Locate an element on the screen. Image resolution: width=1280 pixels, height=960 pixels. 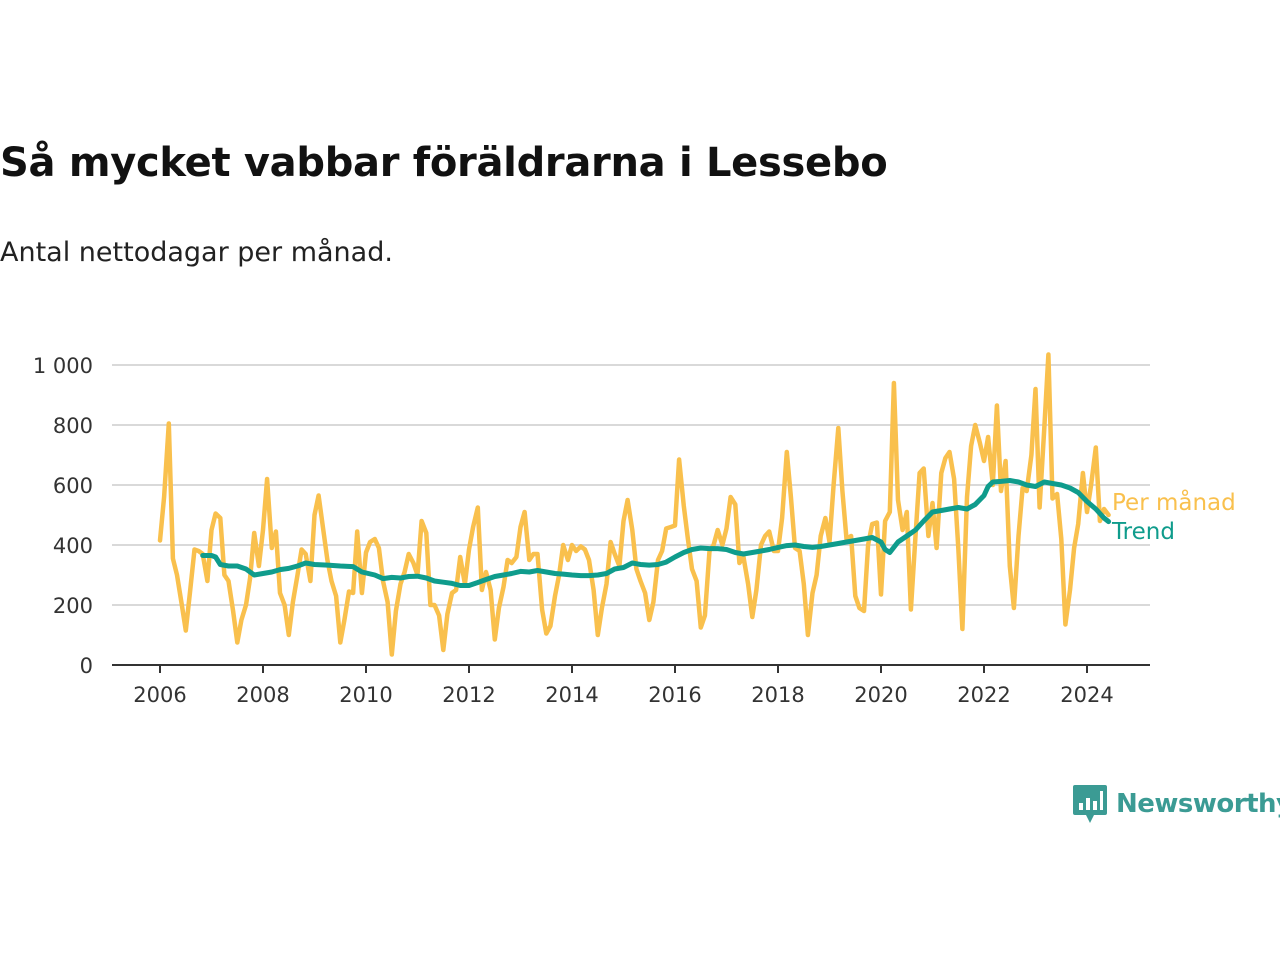
x-tick-label: 2008 is located at coordinates (262, 695).